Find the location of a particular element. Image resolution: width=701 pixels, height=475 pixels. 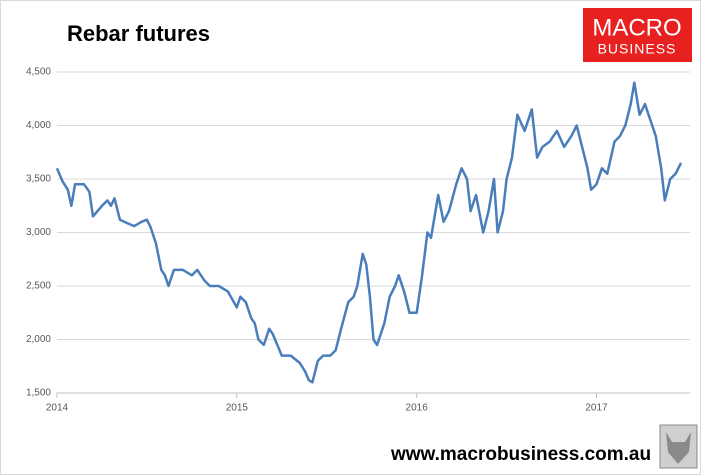

chart-title: Rebar futures is located at coordinates (138, 33).